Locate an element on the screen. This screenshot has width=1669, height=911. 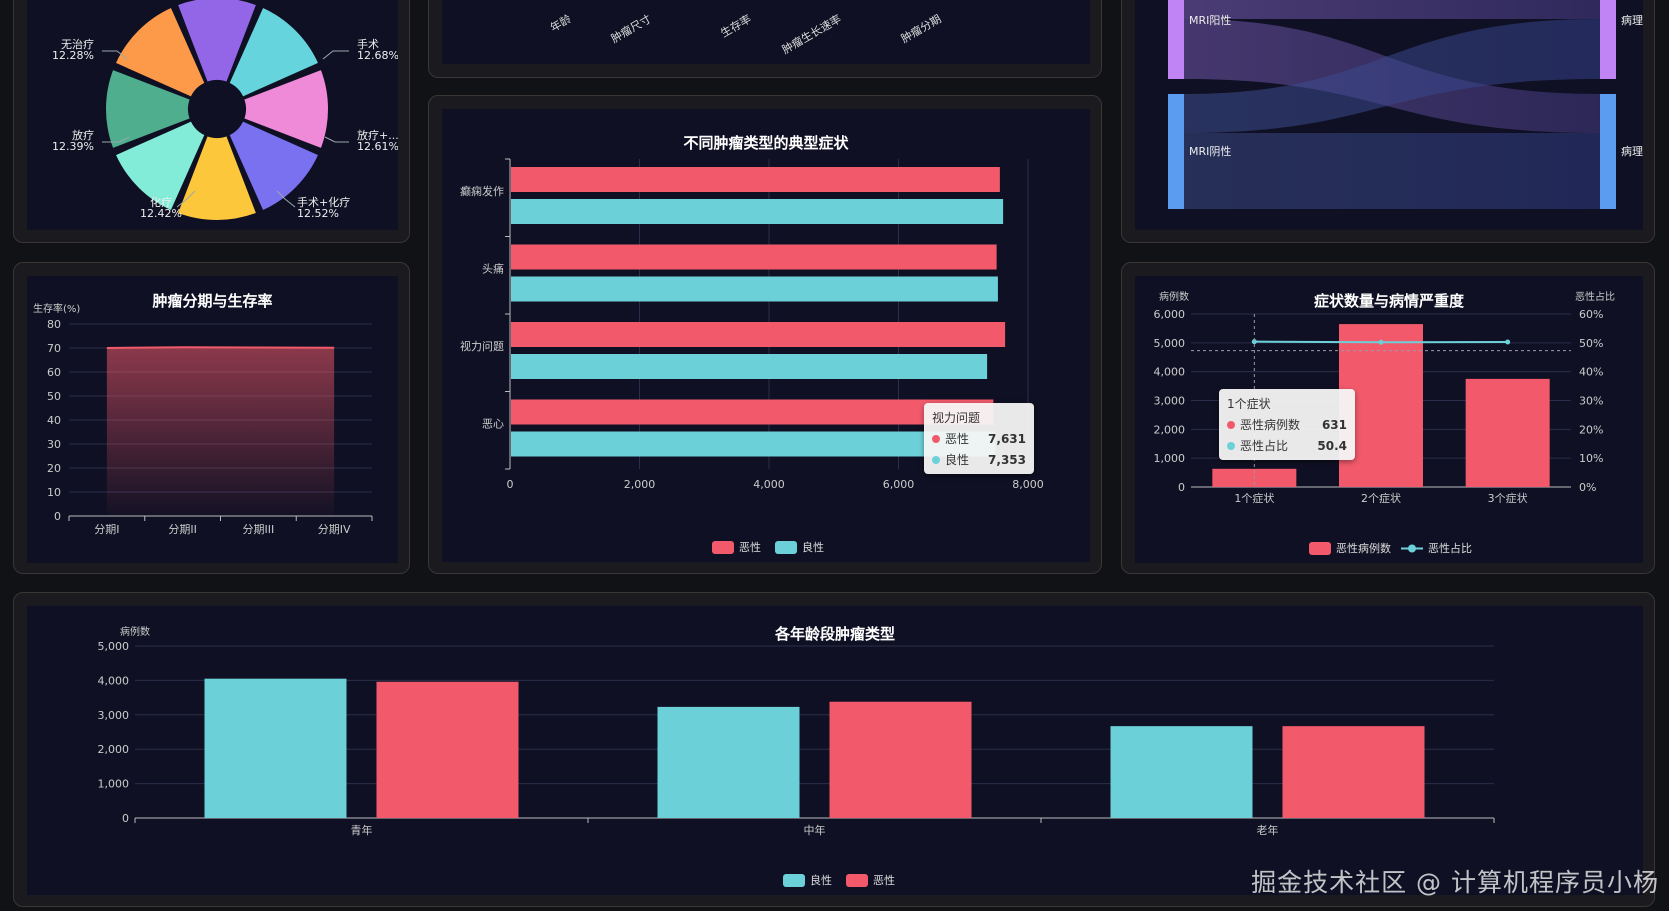
x-tick-label: 4,000 is located at coordinates (769, 484).